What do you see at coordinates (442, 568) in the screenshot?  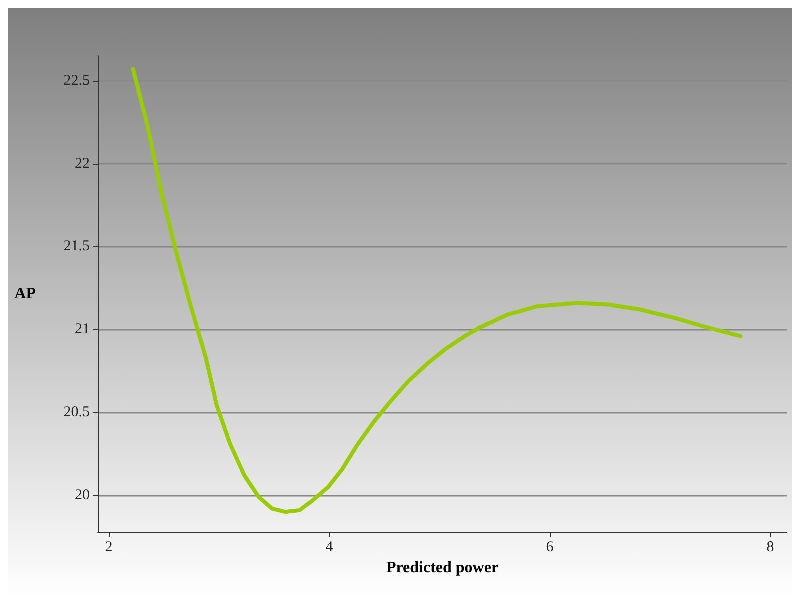 I see `x-axis-title: Predicted power` at bounding box center [442, 568].